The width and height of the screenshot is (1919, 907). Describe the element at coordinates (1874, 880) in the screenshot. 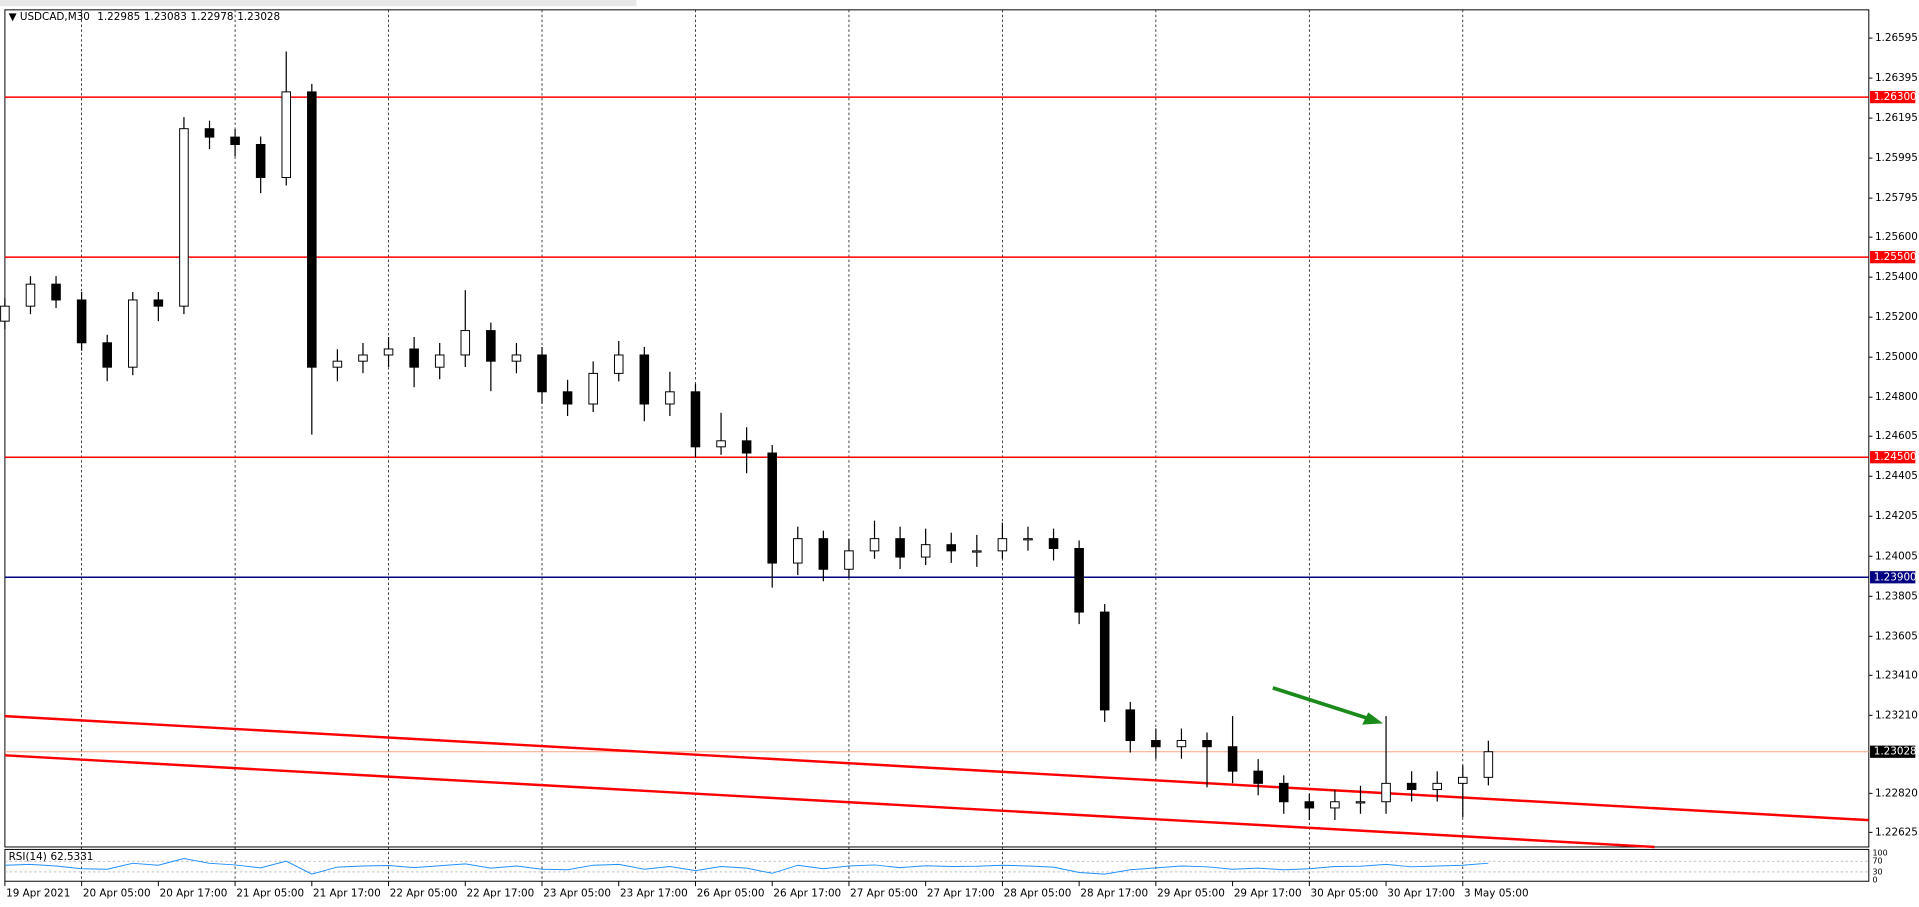

I see `rsi-tick-label: 0` at that location.